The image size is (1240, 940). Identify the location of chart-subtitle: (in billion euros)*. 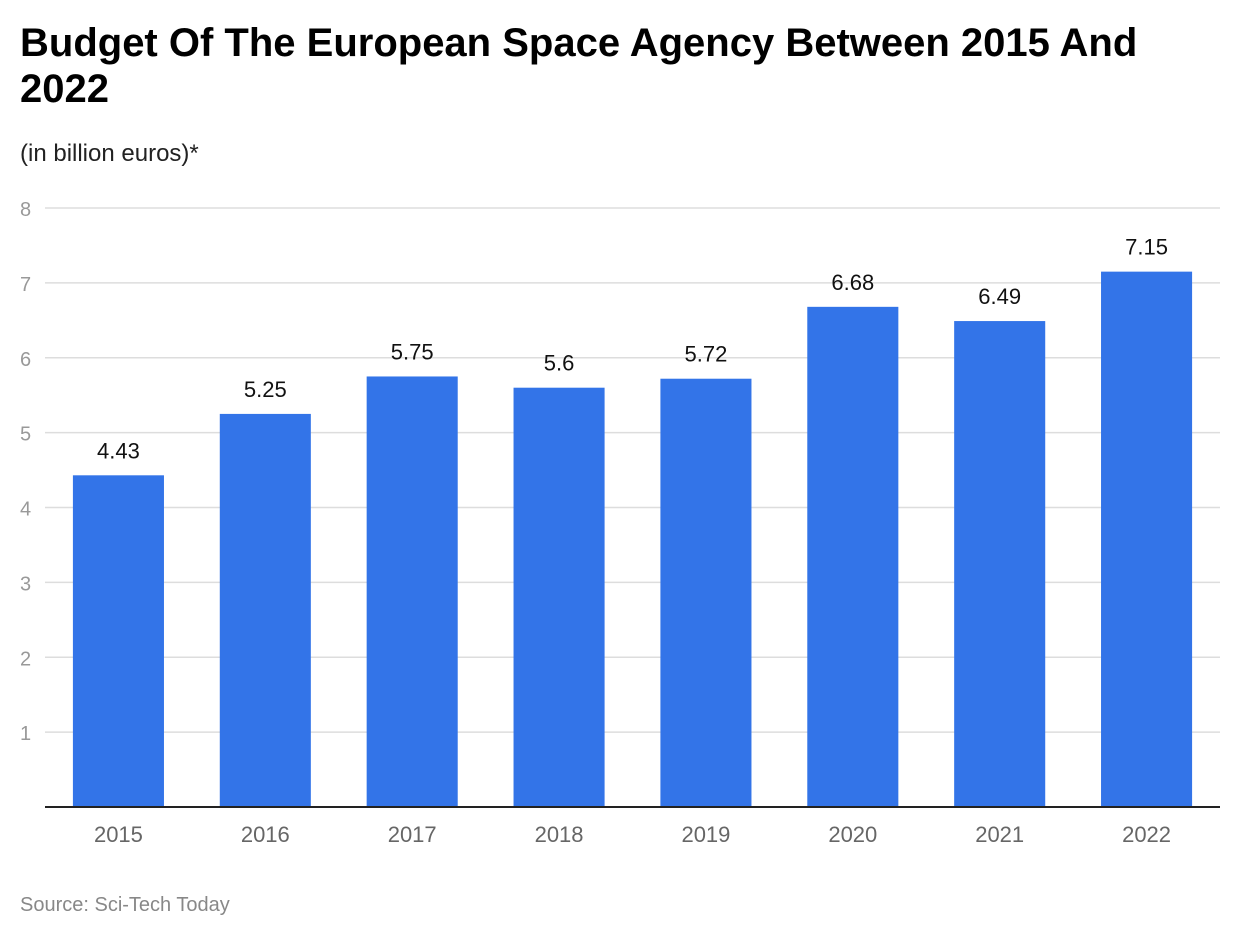
(109, 153).